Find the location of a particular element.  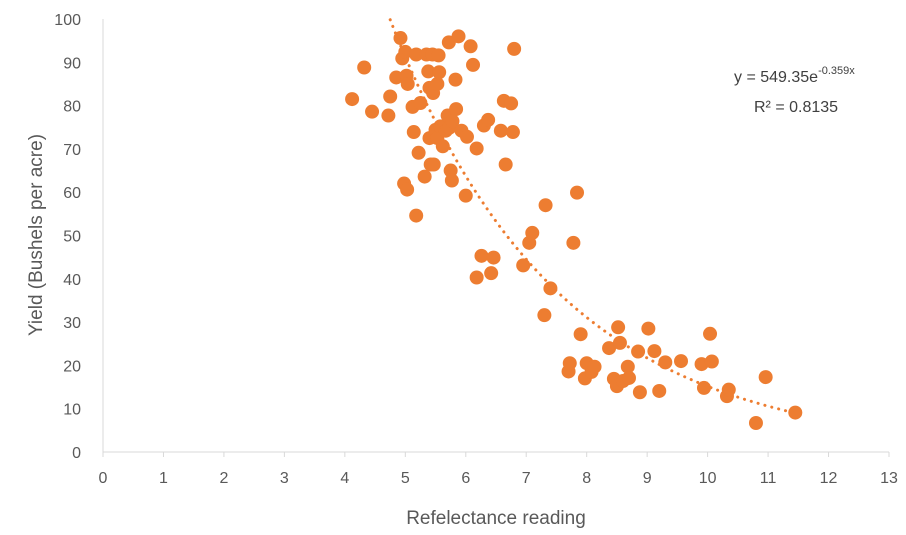

x-tick-label: 0 is located at coordinates (103, 478).